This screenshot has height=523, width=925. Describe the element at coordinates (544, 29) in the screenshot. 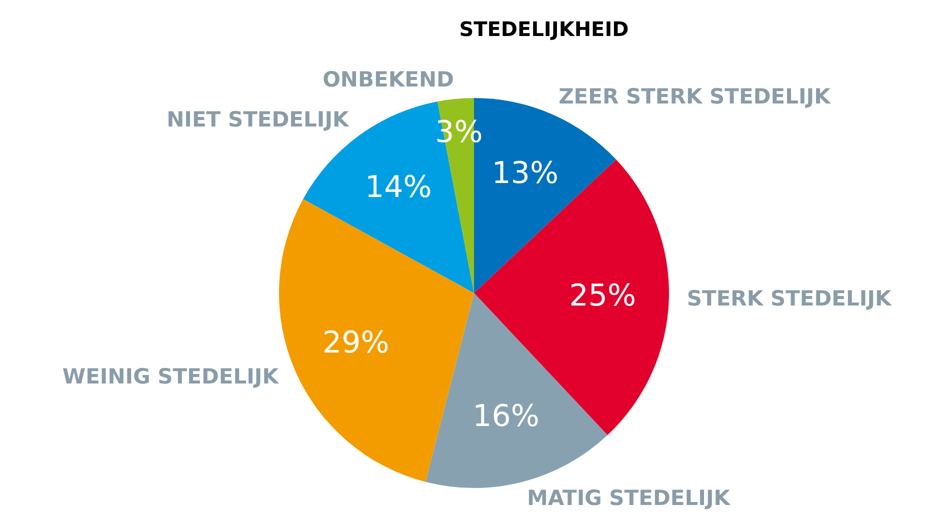

I see `chart-title: STEDELIJKHEID` at that location.